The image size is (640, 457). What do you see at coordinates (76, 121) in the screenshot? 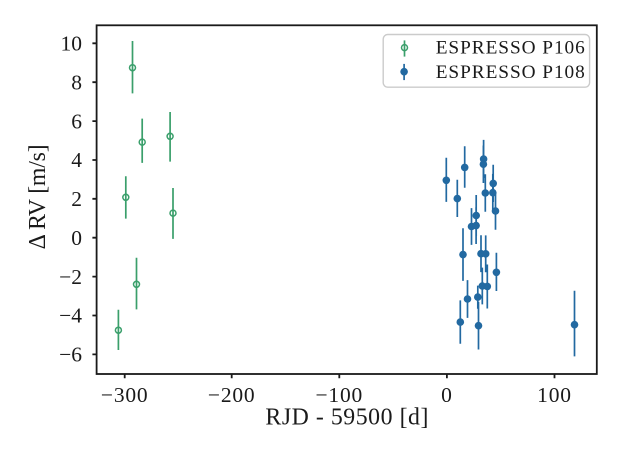
I see `svg-text: 6` at bounding box center [76, 121].